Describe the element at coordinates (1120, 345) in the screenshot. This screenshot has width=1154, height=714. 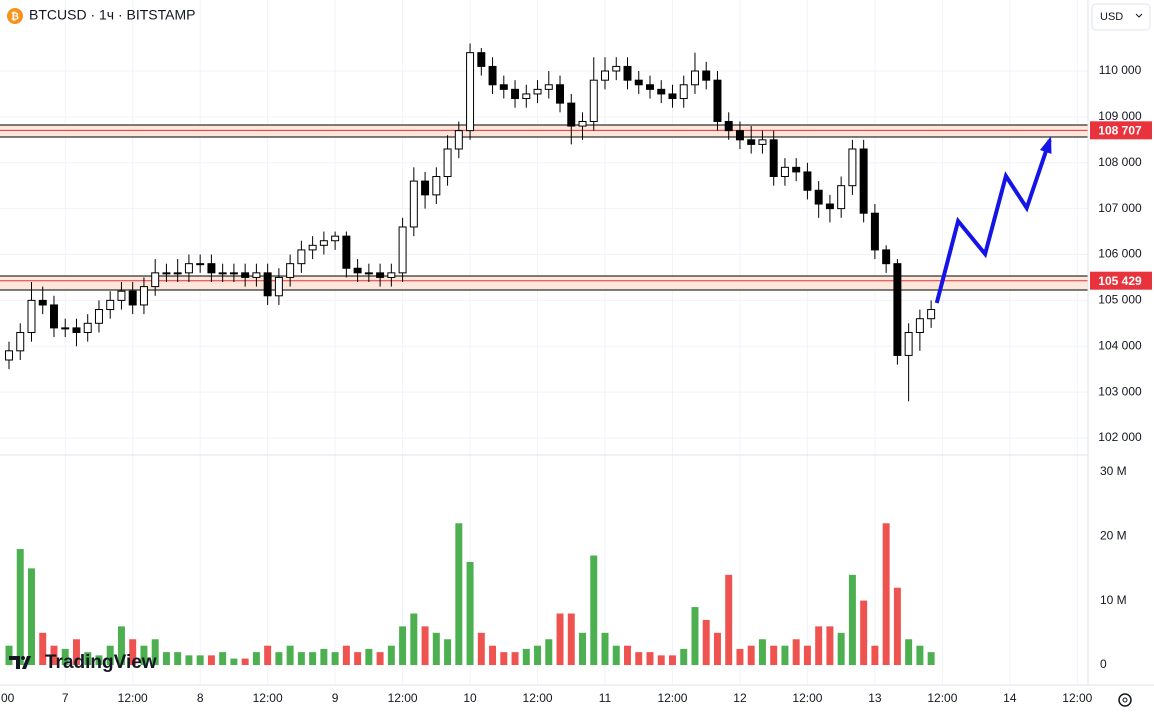
I see `y-tick-label: 104 000` at that location.